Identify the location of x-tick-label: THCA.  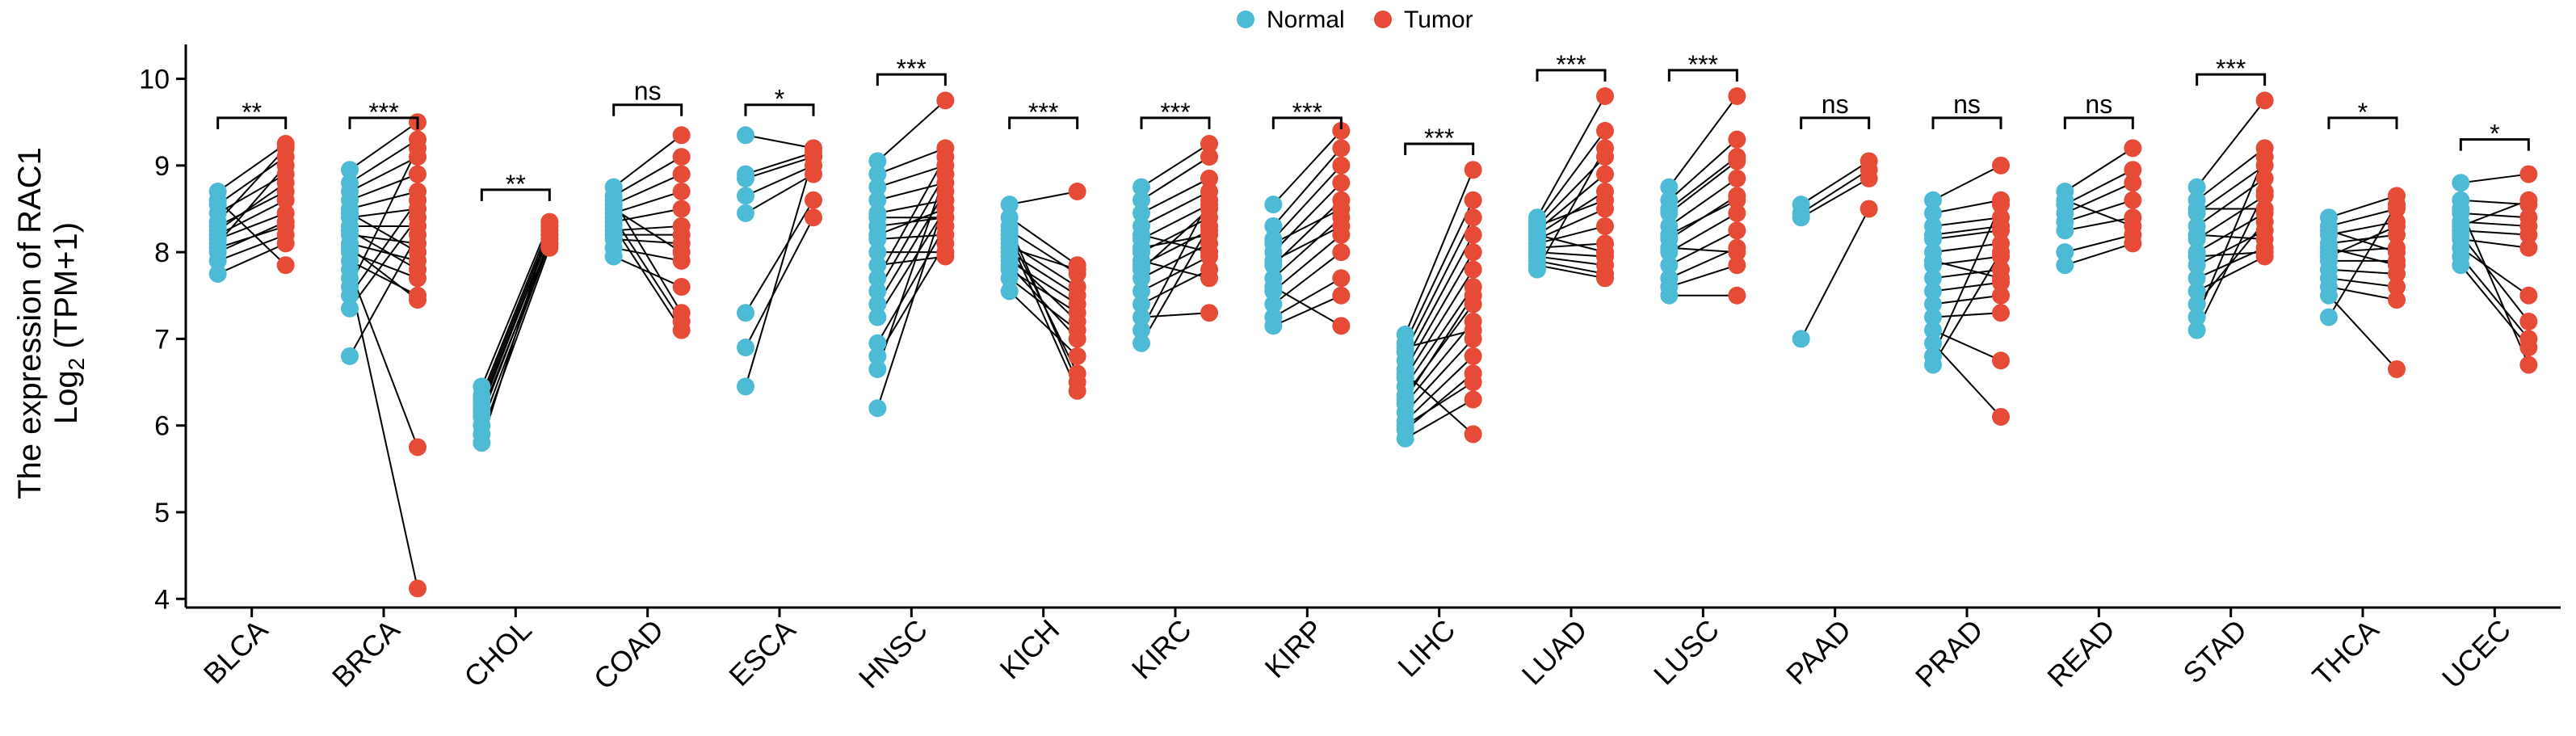
(2345, 653).